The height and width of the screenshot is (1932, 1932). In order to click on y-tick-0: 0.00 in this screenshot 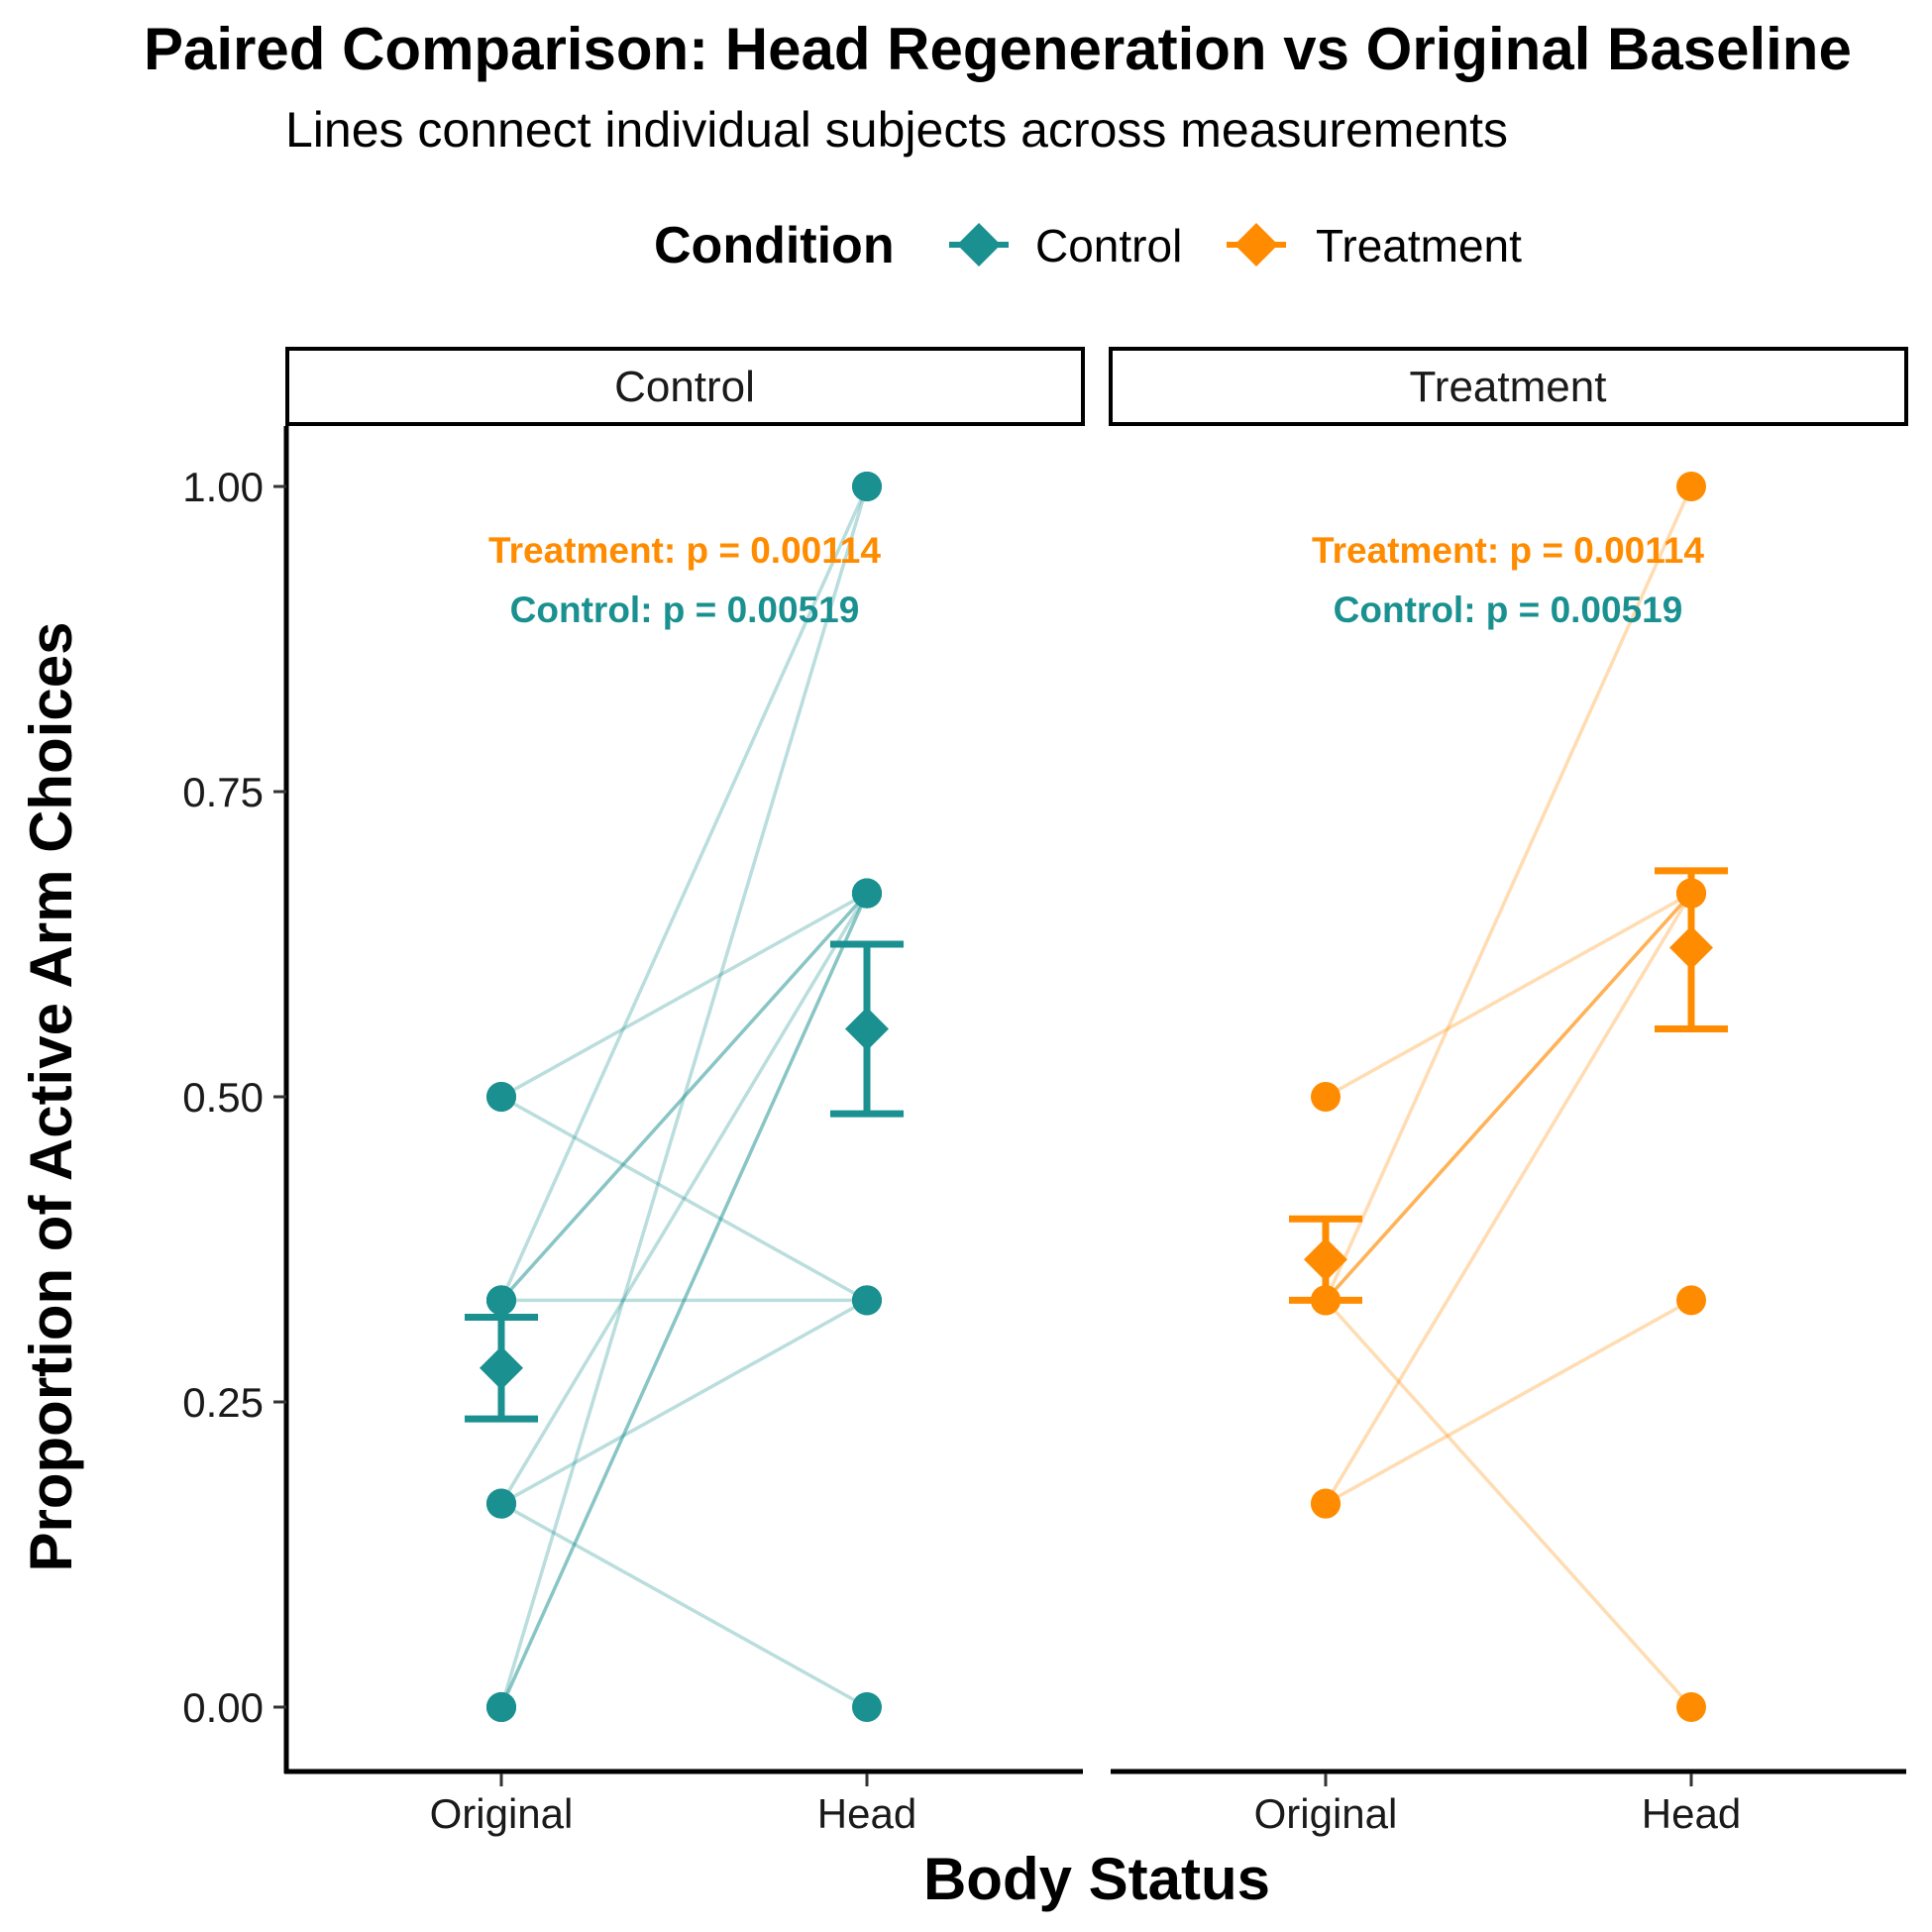, I will do `click(234, 1708)`.